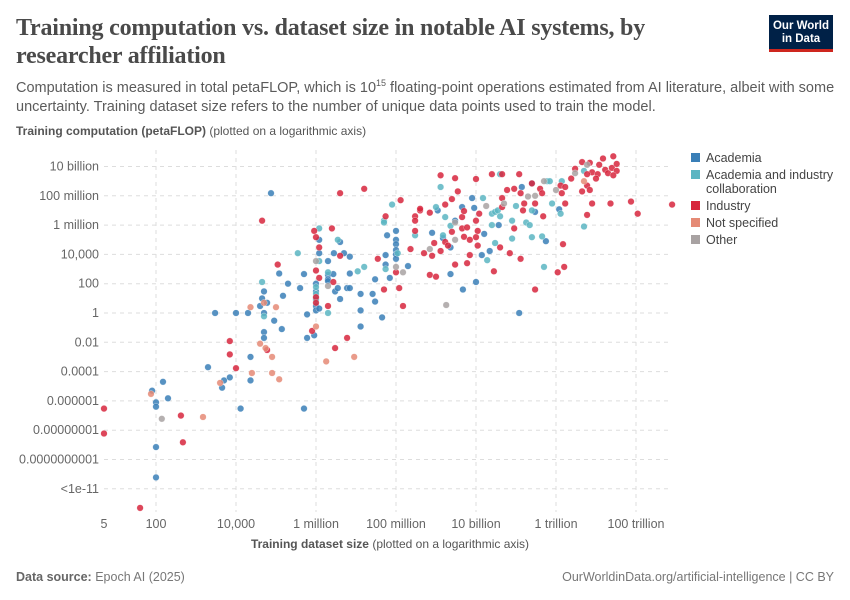 The image size is (850, 600). What do you see at coordinates (80, 372) in the screenshot?
I see `y-tick-label: 0.0001` at bounding box center [80, 372].